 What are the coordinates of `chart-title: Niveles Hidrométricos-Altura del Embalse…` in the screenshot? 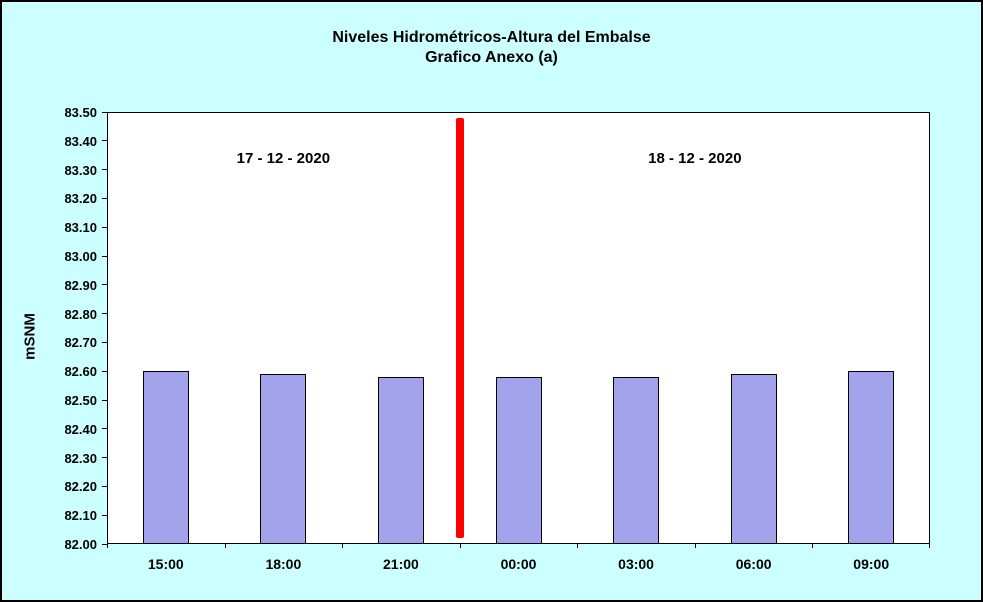 It's located at (491, 48).